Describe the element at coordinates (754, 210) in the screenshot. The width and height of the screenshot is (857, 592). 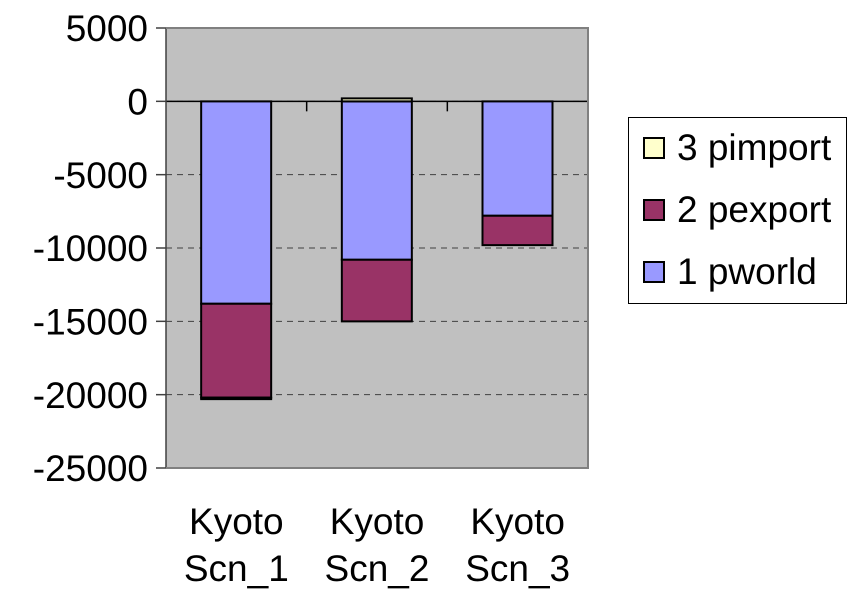
I see `legend-label: 2 pexport` at that location.